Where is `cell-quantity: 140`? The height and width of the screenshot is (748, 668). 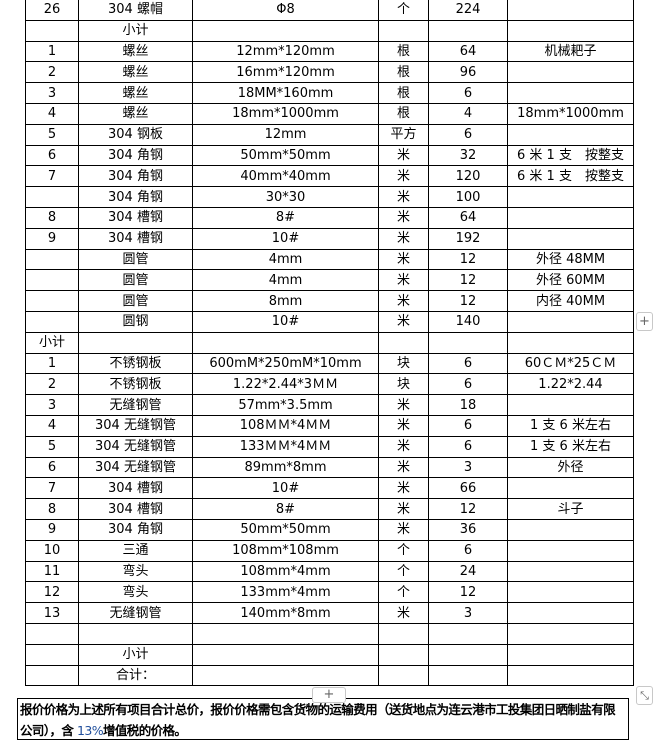 cell-quantity: 140 is located at coordinates (468, 321).